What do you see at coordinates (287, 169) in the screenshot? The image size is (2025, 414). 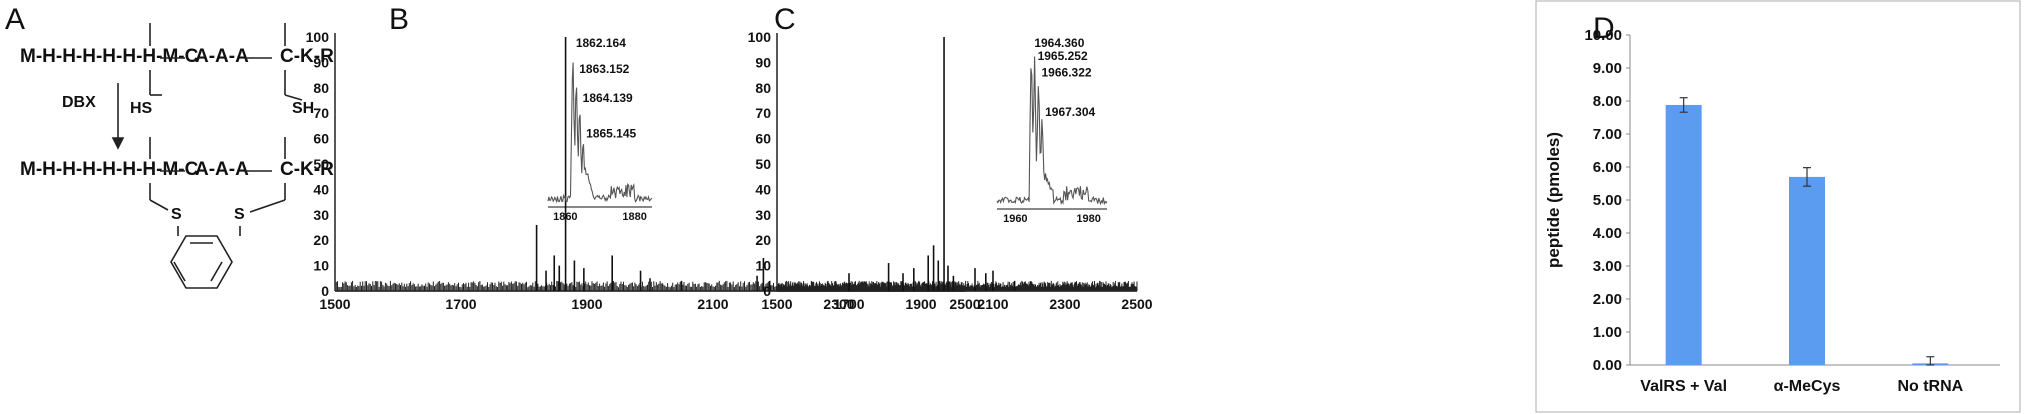 I see `cys-right-2: C` at bounding box center [287, 169].